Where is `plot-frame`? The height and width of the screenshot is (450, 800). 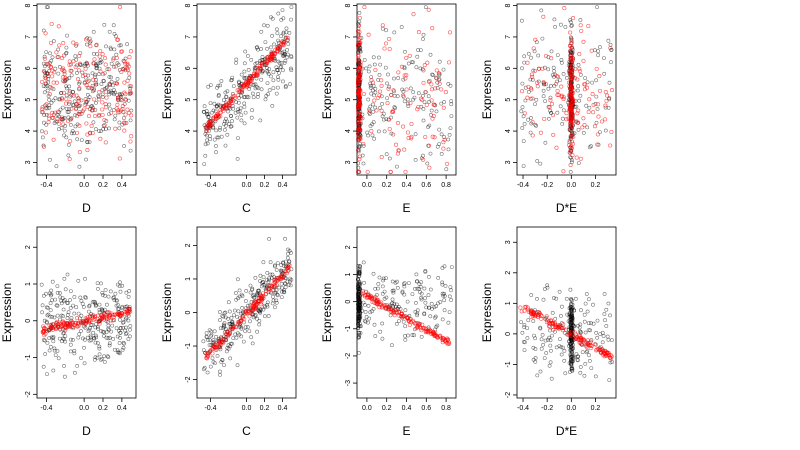
plot-frame is located at coordinates (246, 89).